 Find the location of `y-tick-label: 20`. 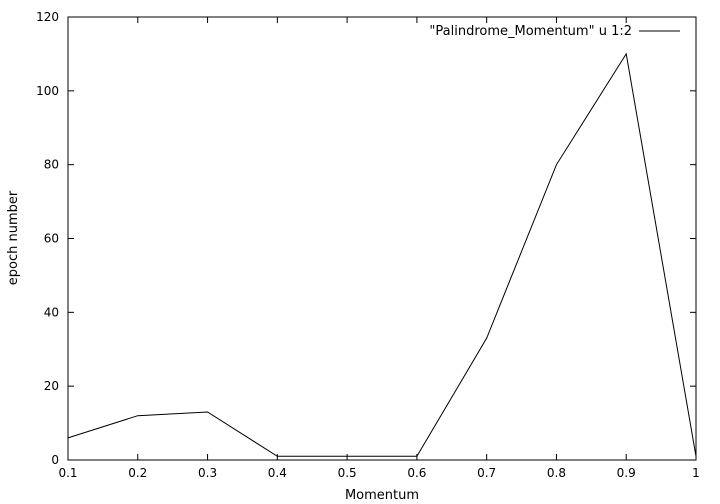

y-tick-label: 20 is located at coordinates (51, 386).